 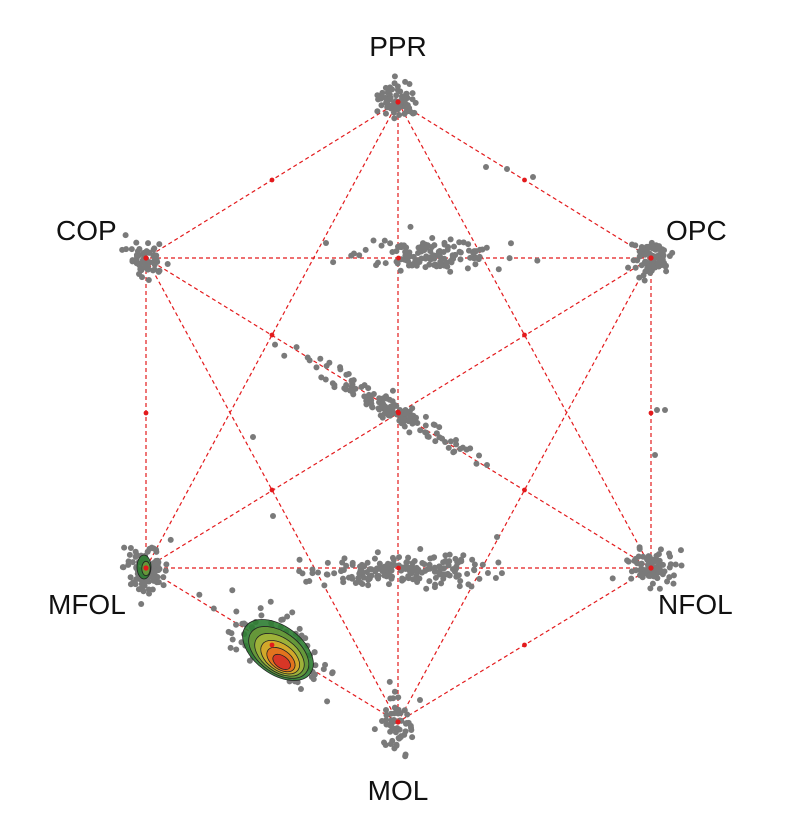 I want to click on cluster-opc, so click(x=650, y=261).